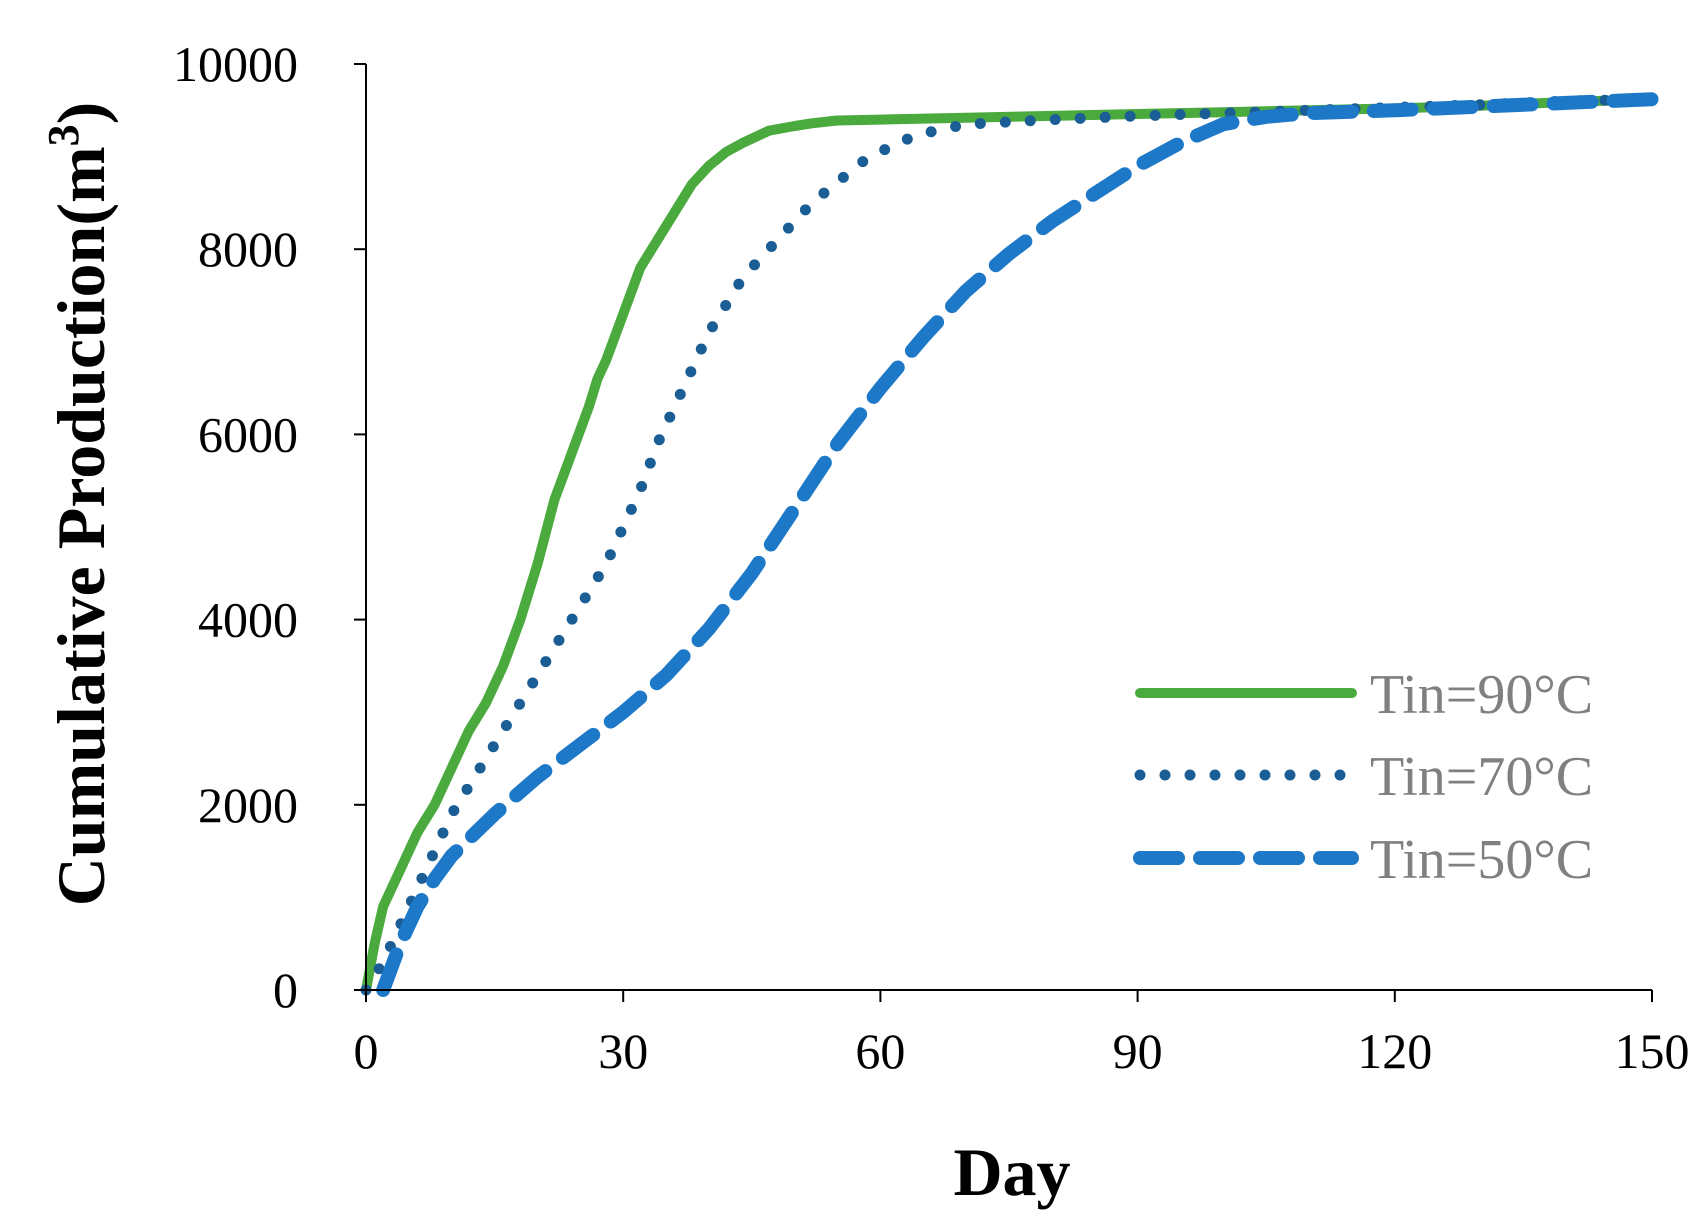 The height and width of the screenshot is (1225, 1691). What do you see at coordinates (1481, 777) in the screenshot?
I see `legend-label-2: Tin=70°C` at bounding box center [1481, 777].